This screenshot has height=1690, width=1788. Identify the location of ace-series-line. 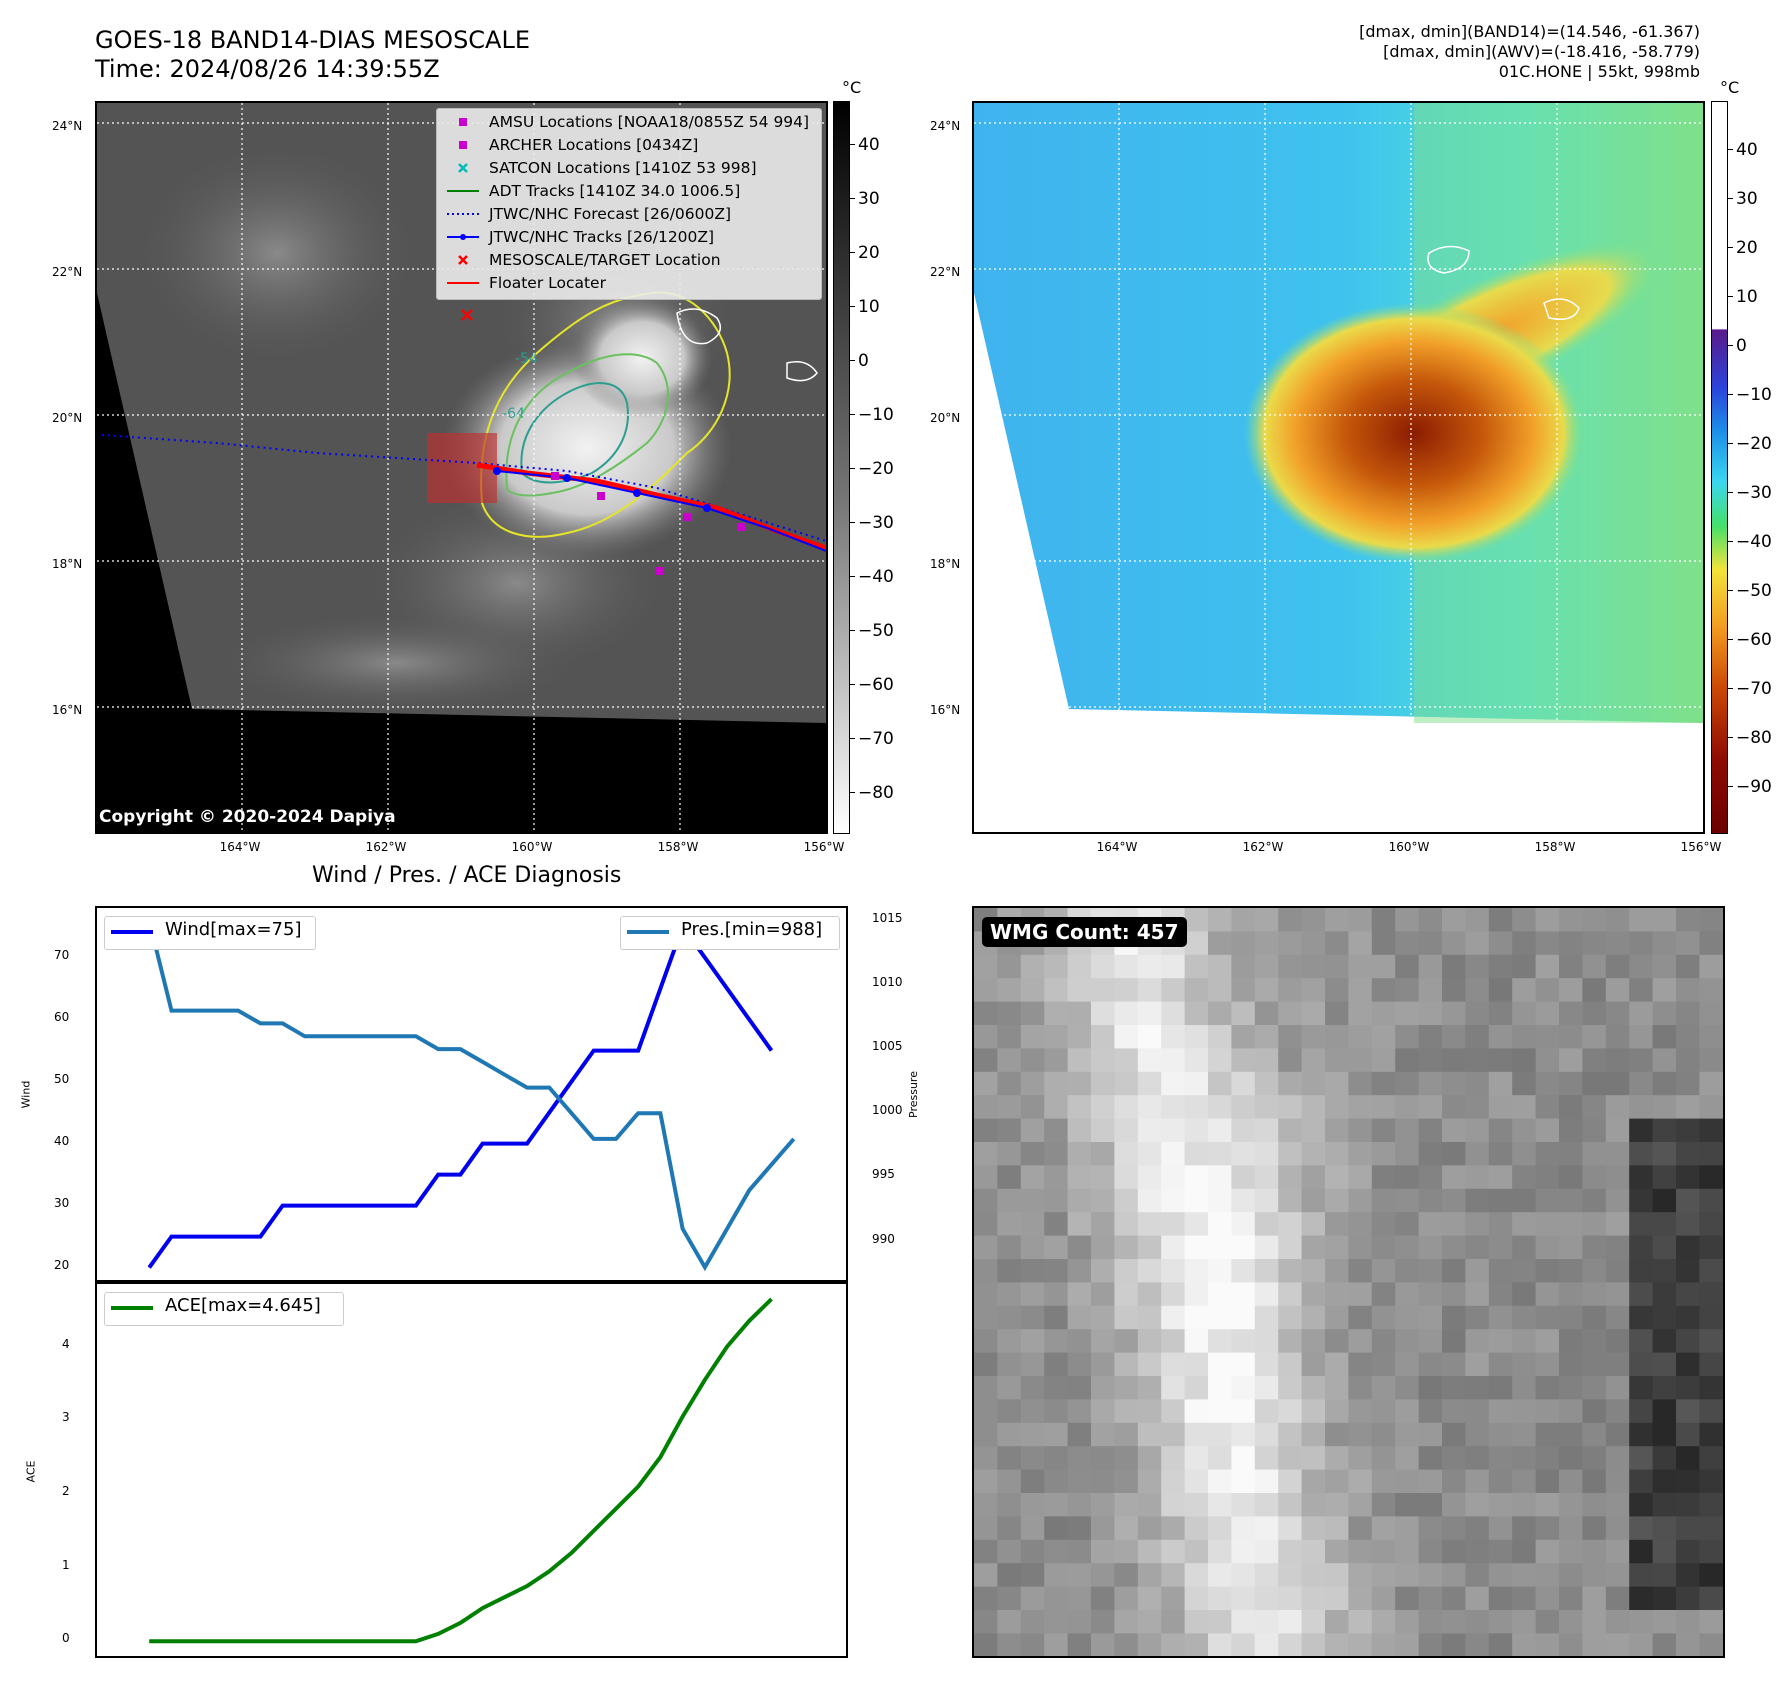
(461, 1470).